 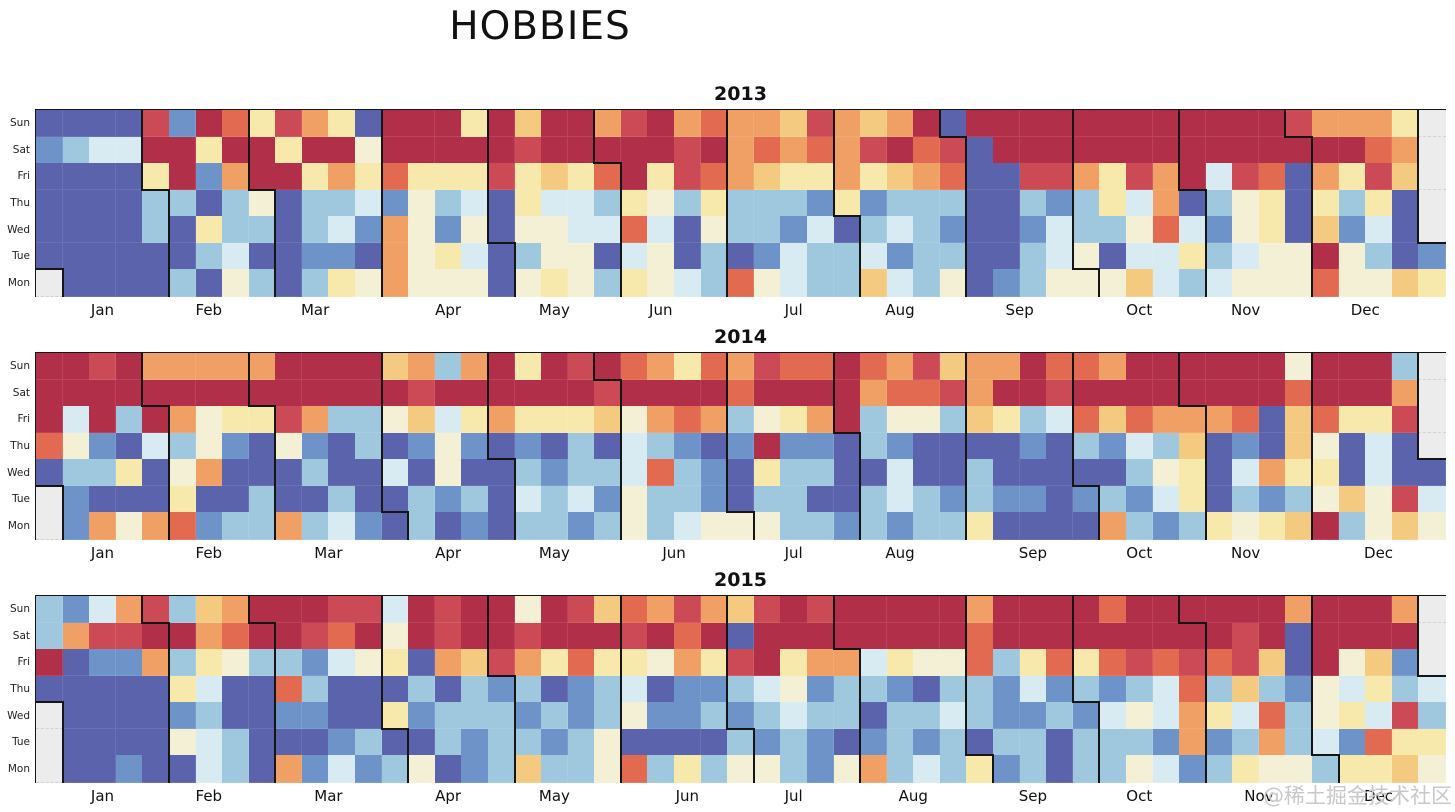 What do you see at coordinates (102, 796) in the screenshot?
I see `month-label-jan: Jan` at bounding box center [102, 796].